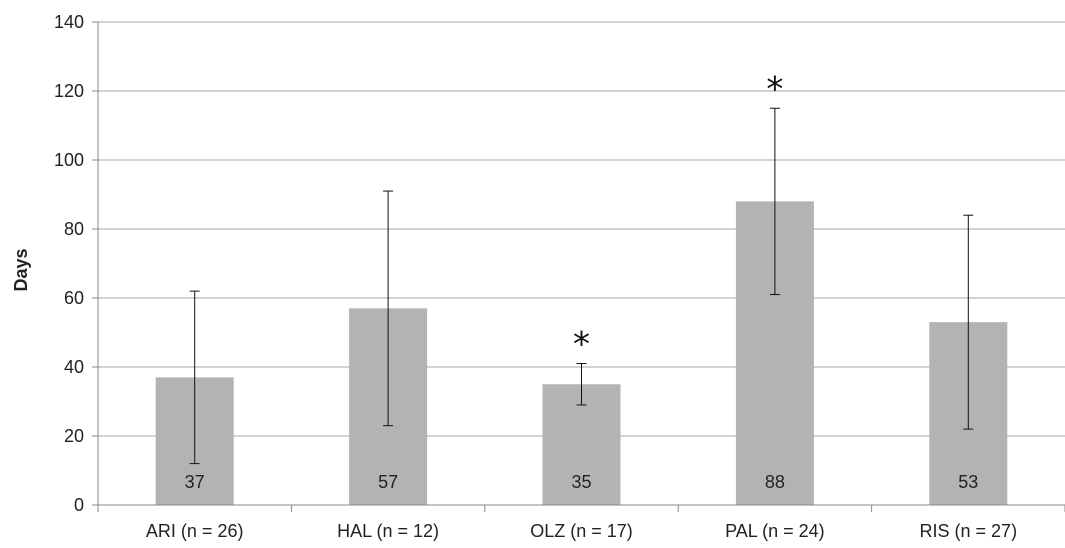 This screenshot has height=548, width=1065. Describe the element at coordinates (74, 298) in the screenshot. I see `y-tick-label: 60` at that location.